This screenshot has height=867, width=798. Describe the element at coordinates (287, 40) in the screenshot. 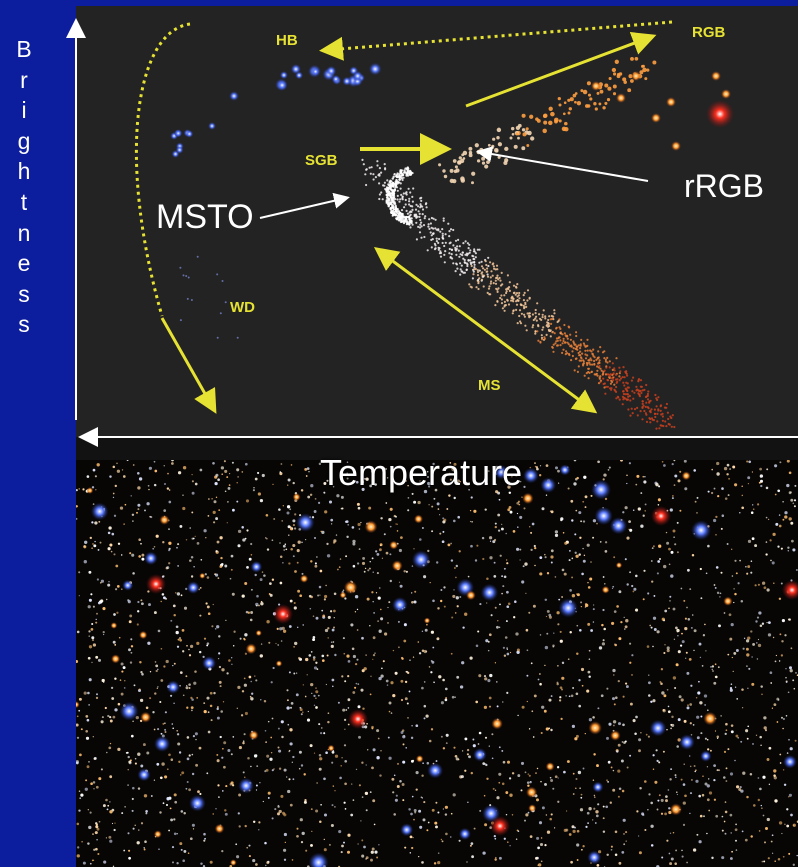

I see `hb-label: HB` at that location.